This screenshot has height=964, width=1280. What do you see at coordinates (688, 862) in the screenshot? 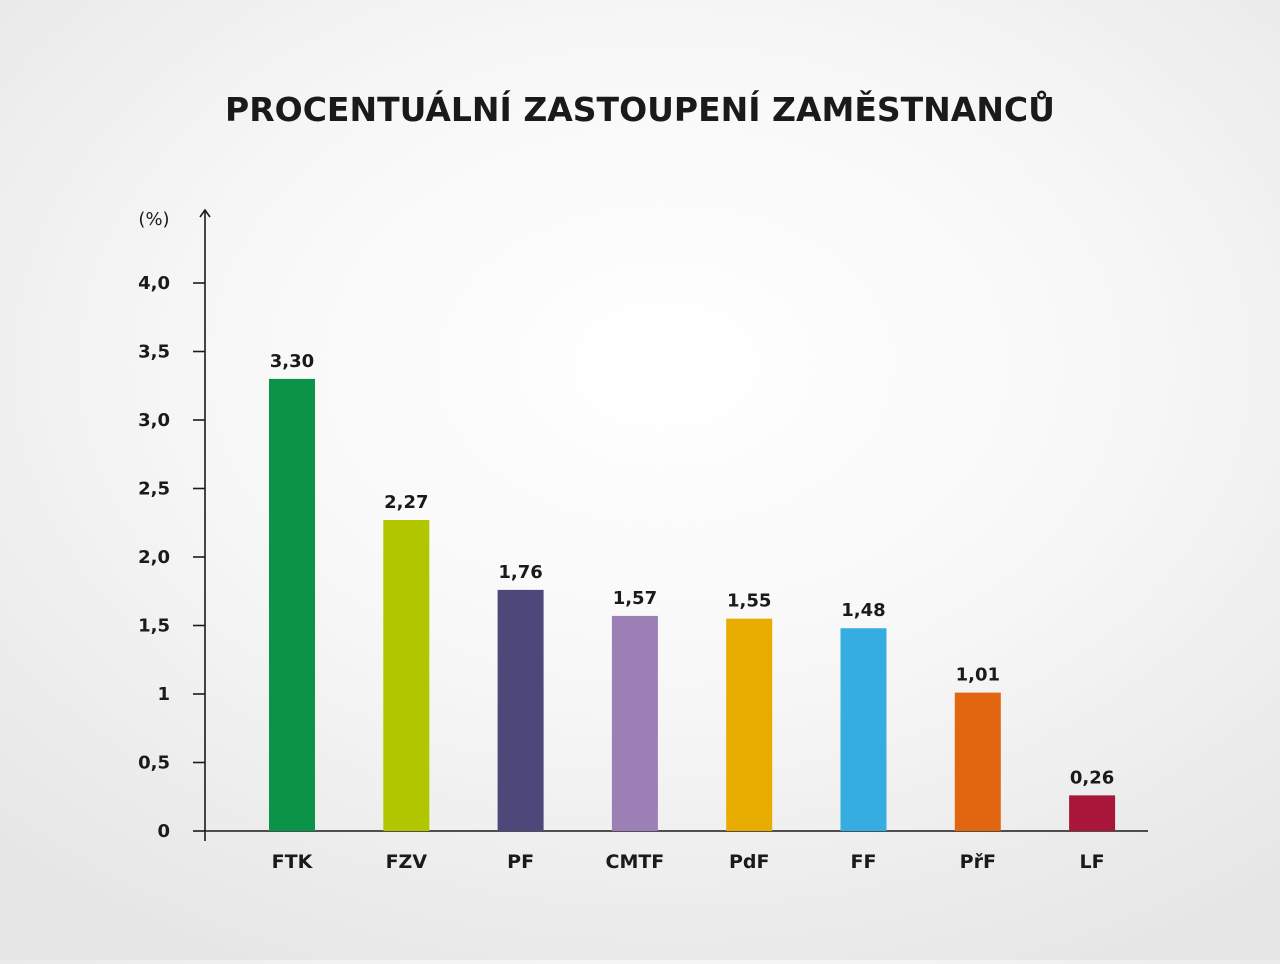
I see `x-axis-labels: FTK FZV PF CMTF PdF FF PřF LF` at bounding box center [688, 862].